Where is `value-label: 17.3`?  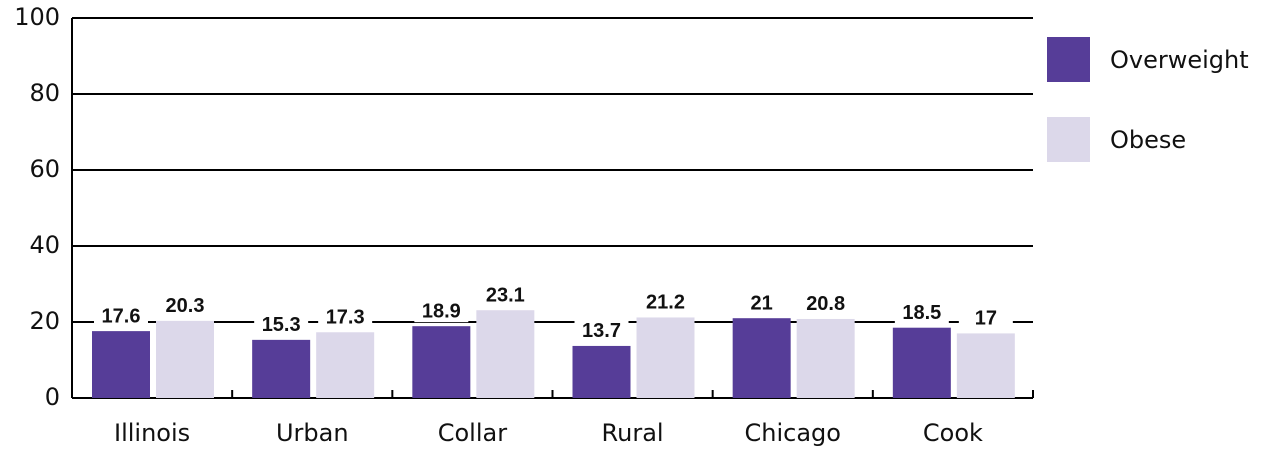
value-label: 17.3 is located at coordinates (345, 318).